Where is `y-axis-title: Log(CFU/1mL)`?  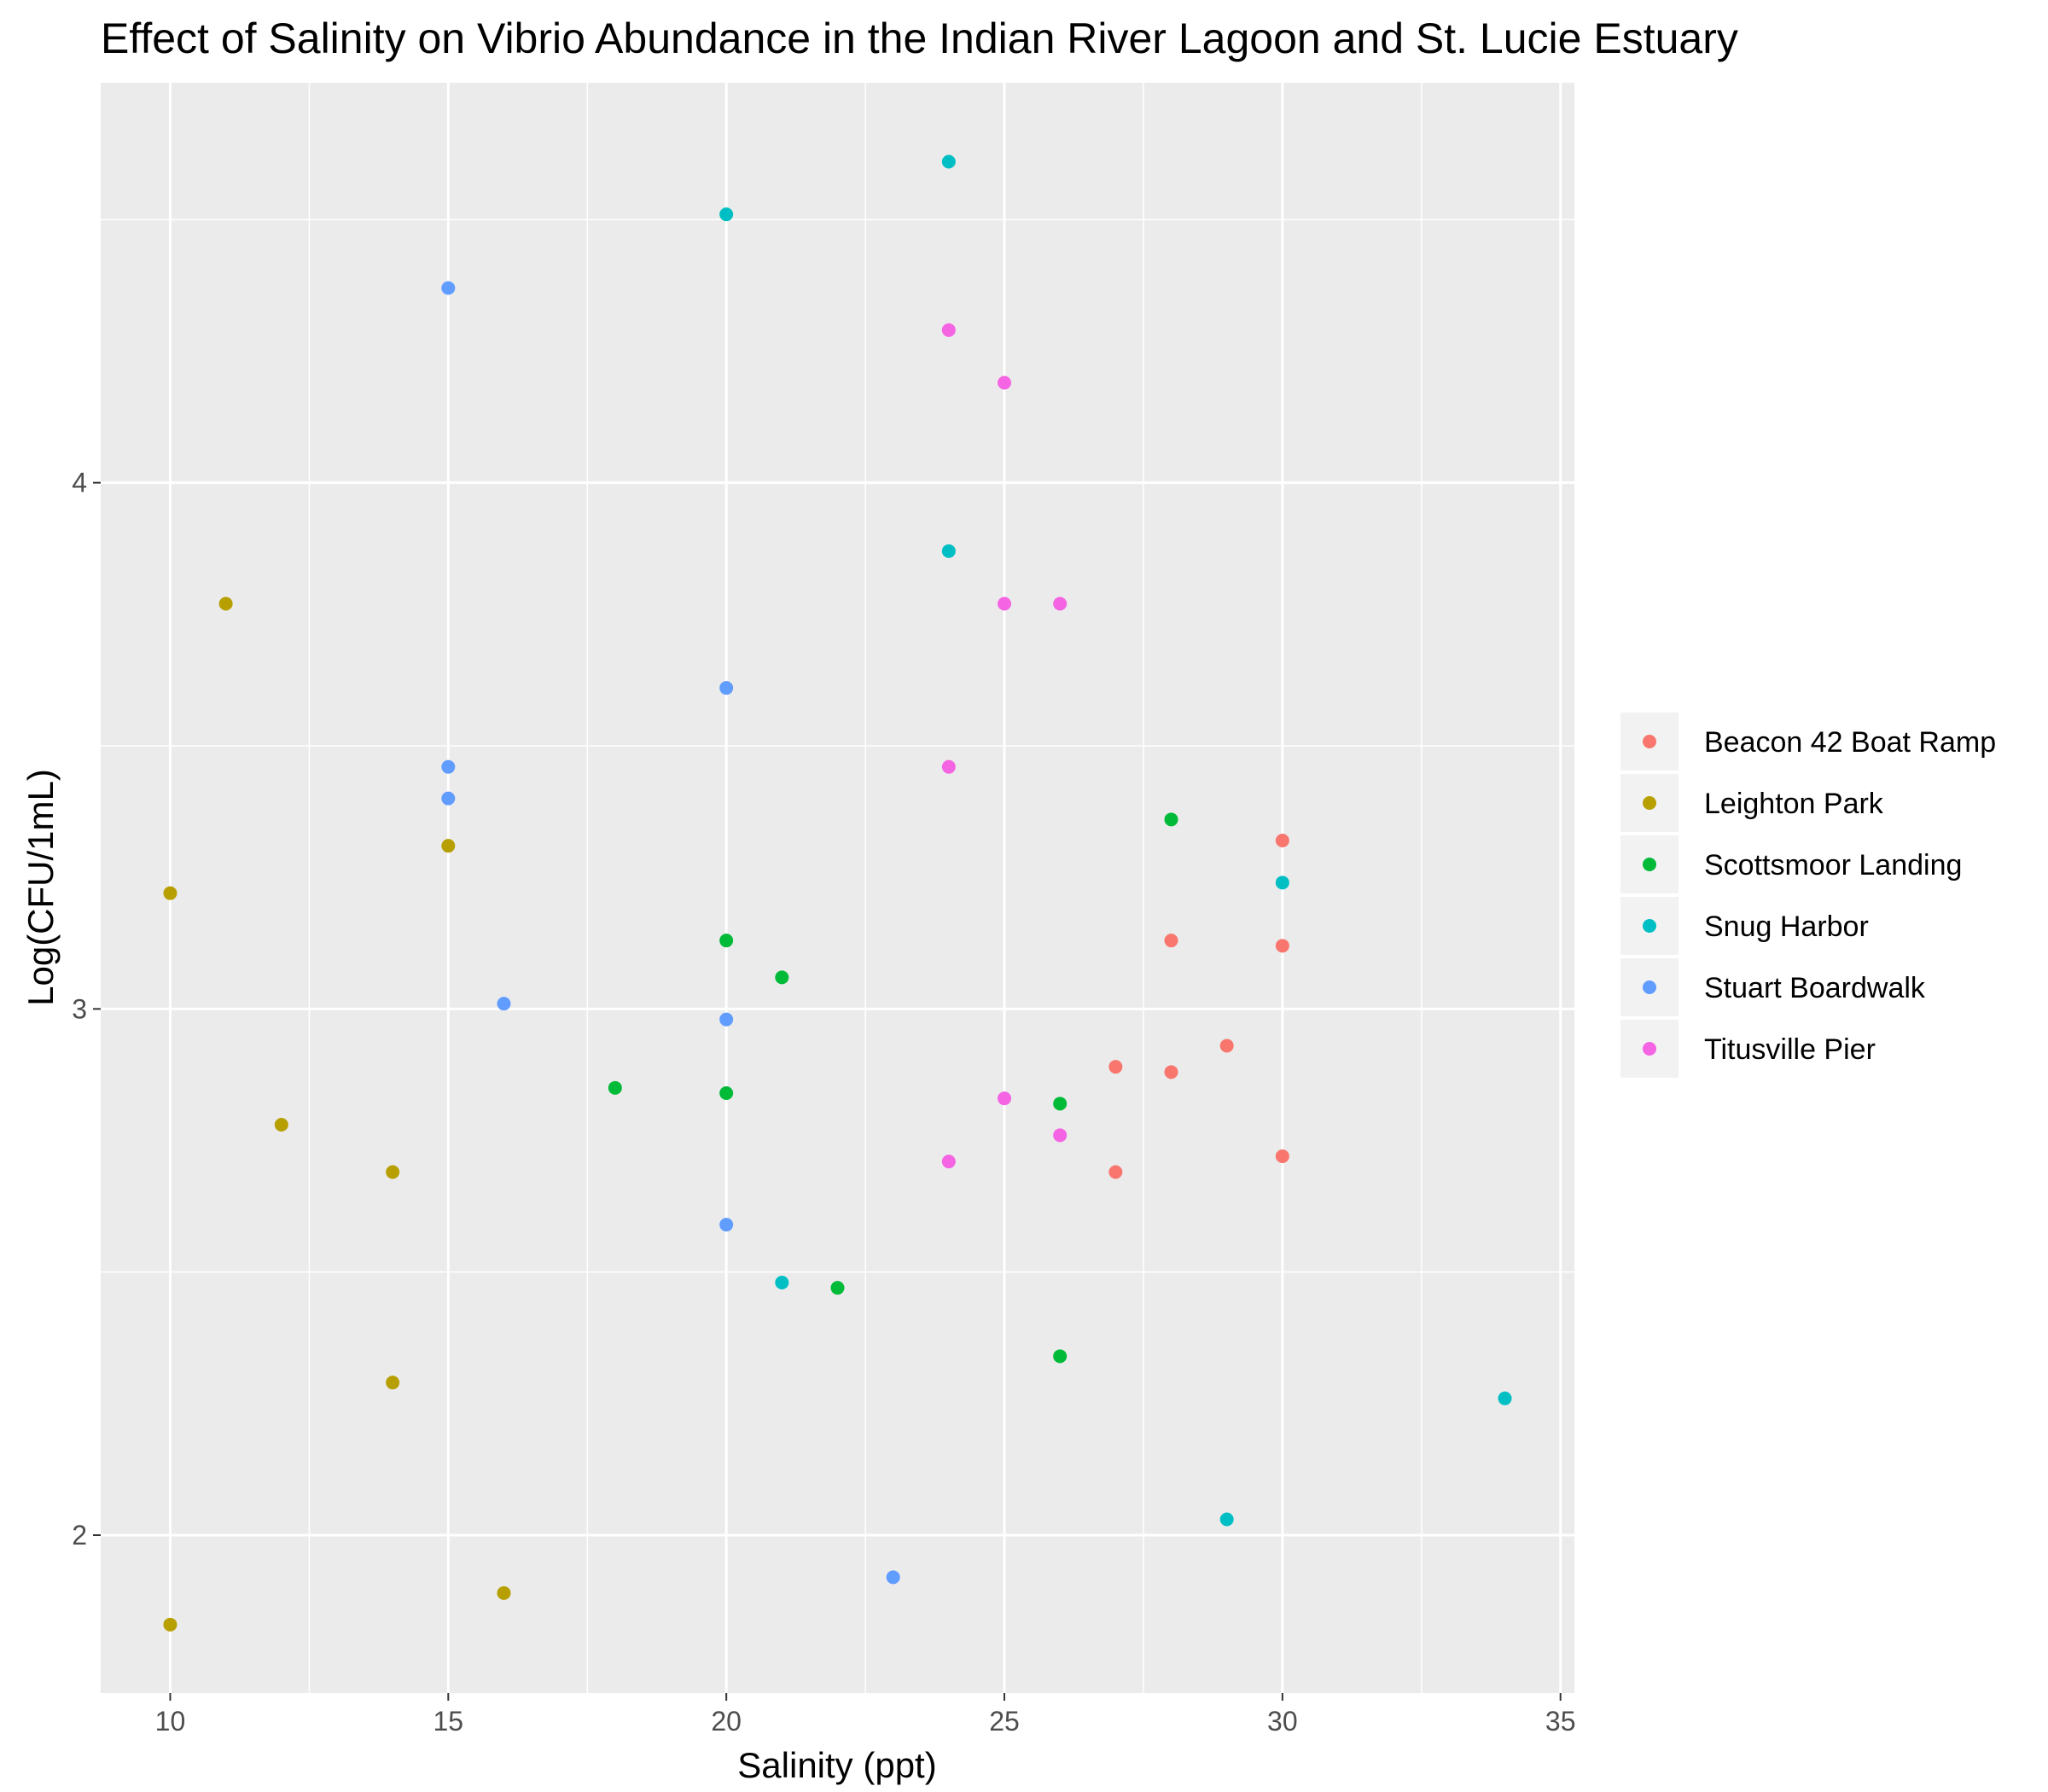 y-axis-title: Log(CFU/1mL) is located at coordinates (40, 888).